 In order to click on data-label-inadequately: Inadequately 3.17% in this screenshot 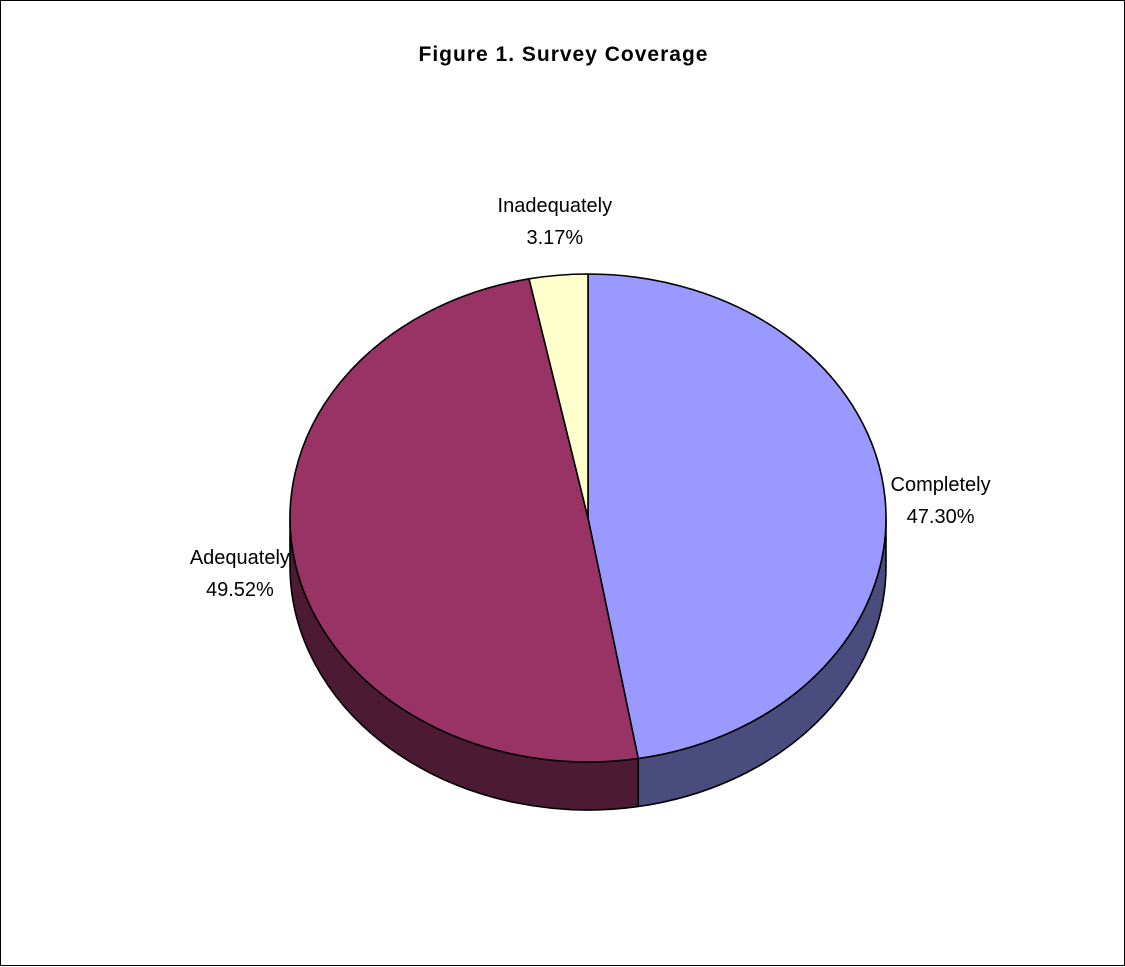, I will do `click(555, 222)`.